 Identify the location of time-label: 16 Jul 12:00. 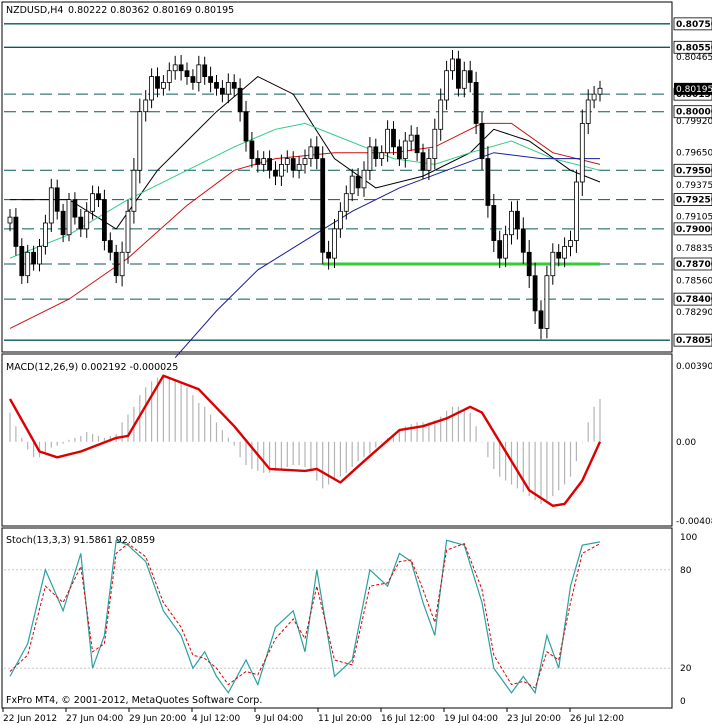
(408, 719).